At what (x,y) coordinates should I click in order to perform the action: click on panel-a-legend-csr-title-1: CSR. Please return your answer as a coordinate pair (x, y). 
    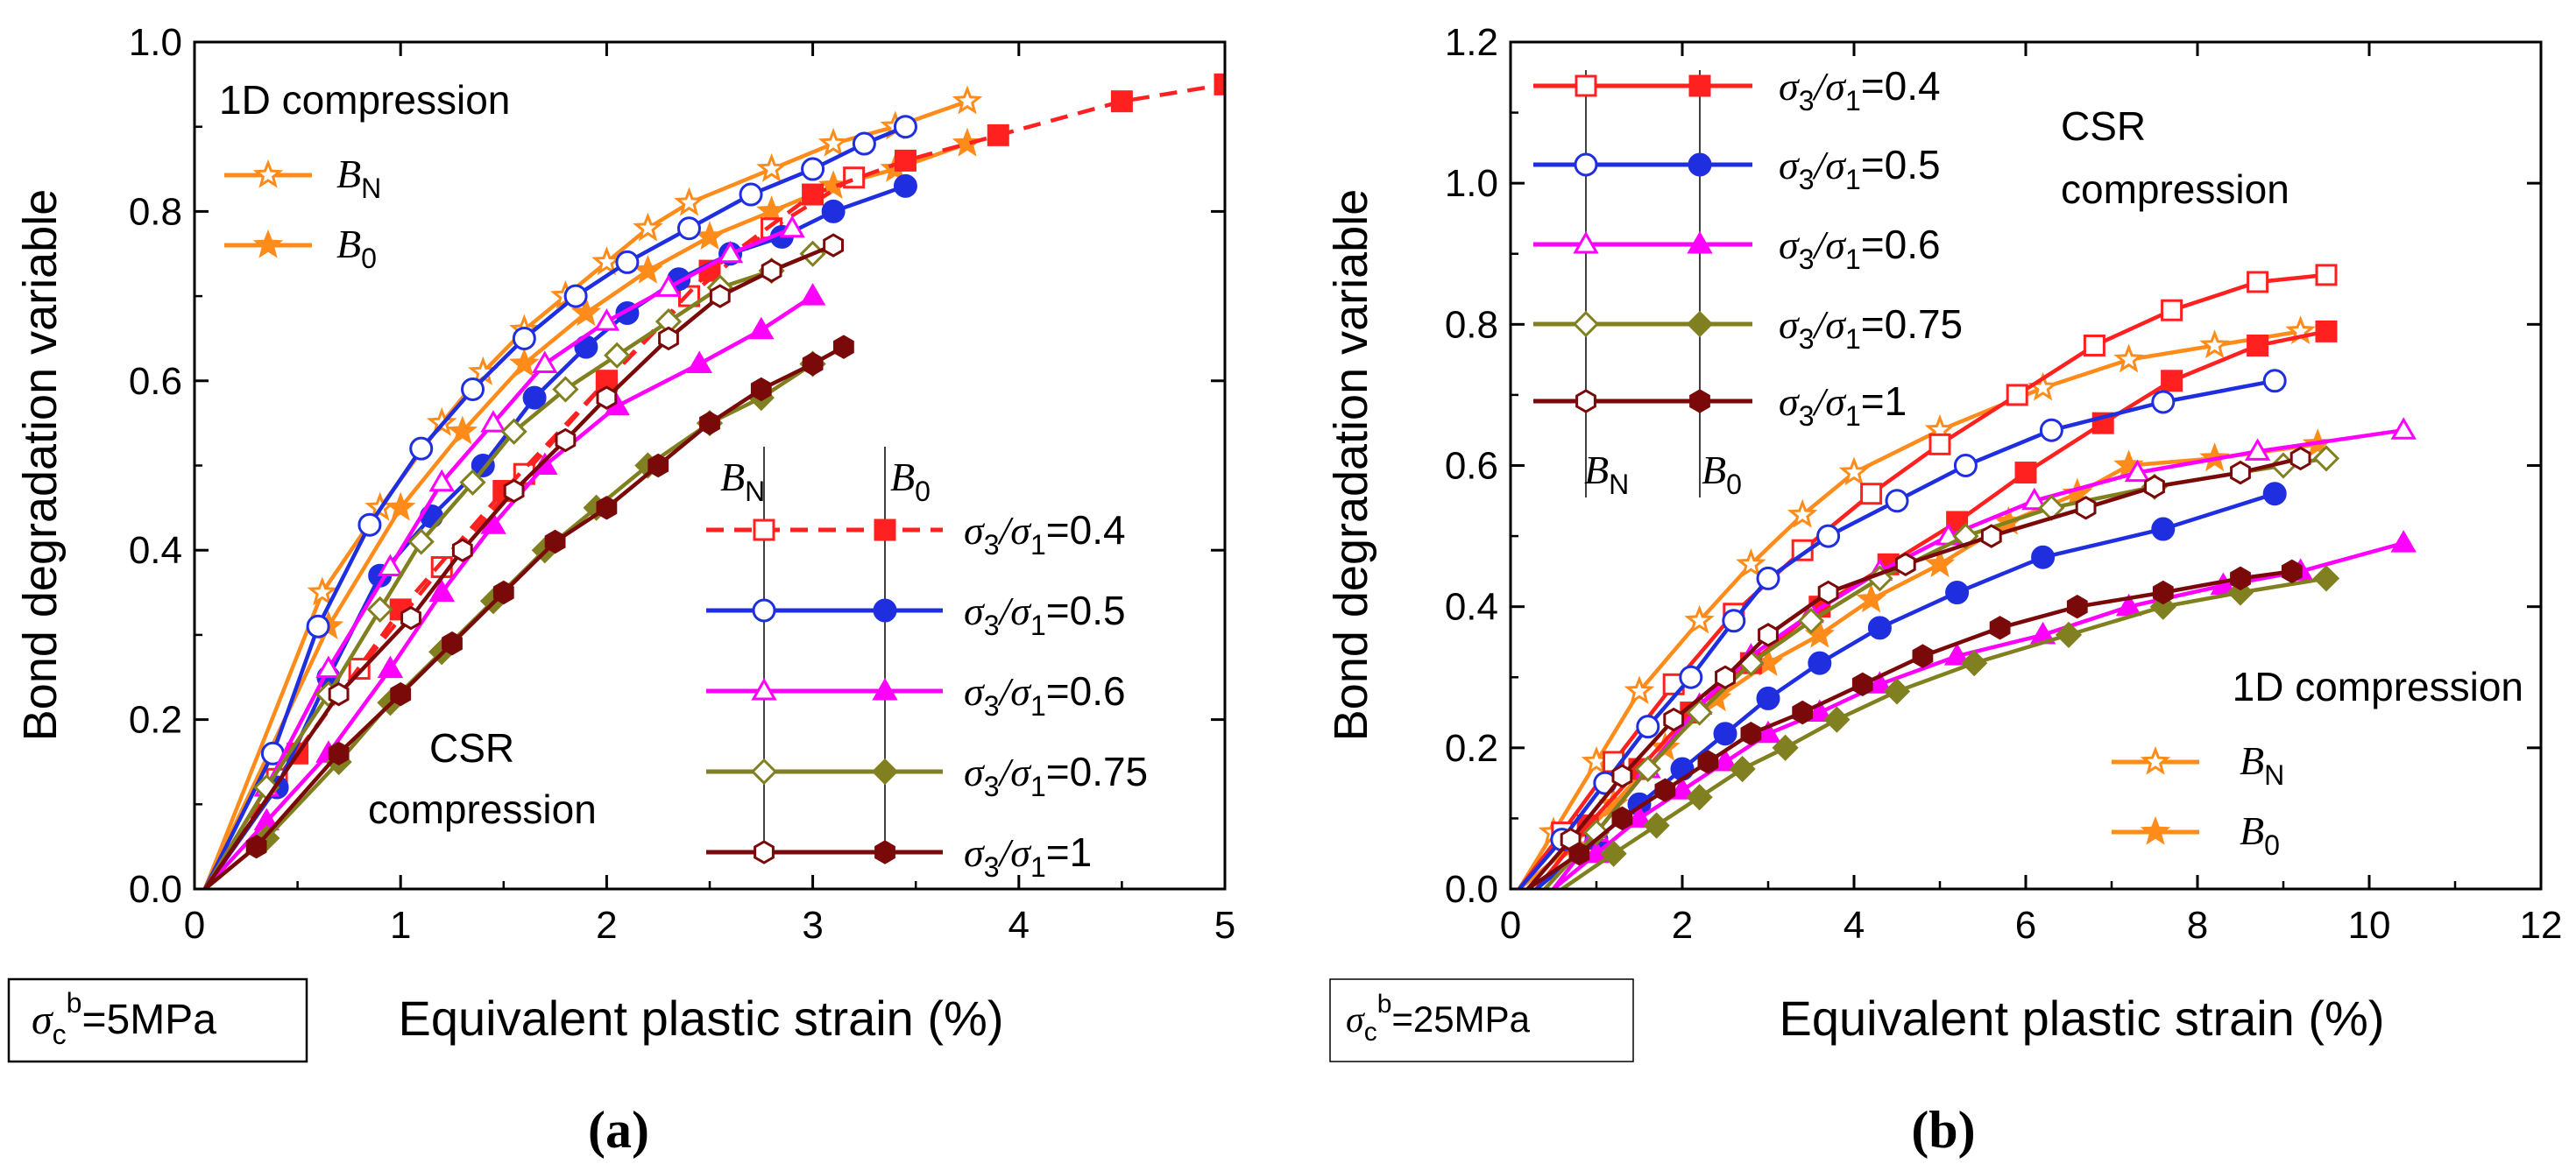
    Looking at the image, I should click on (471, 748).